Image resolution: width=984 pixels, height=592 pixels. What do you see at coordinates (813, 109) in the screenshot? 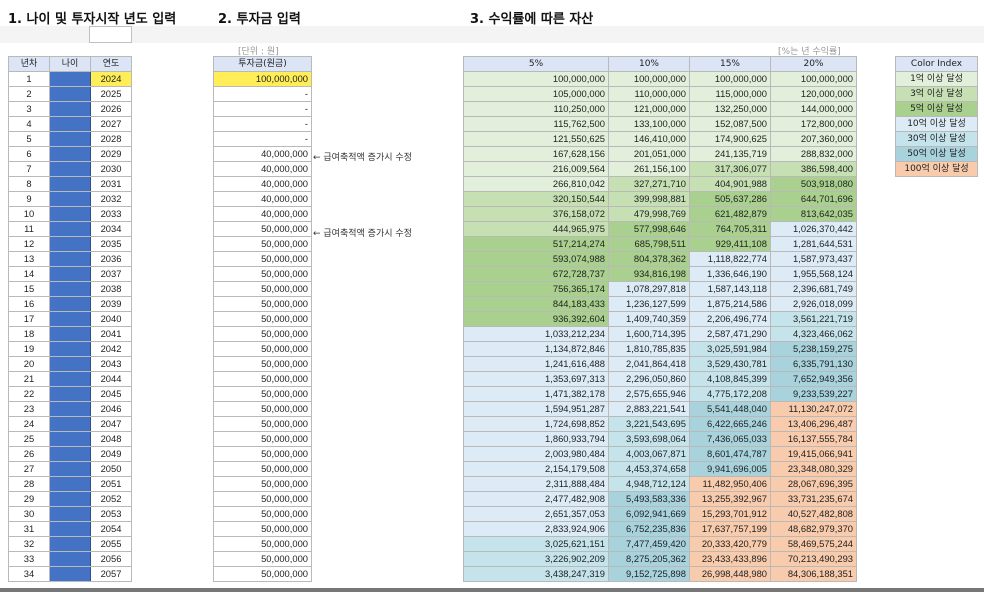
I see `asset-cell: 144,000,000` at bounding box center [813, 109].